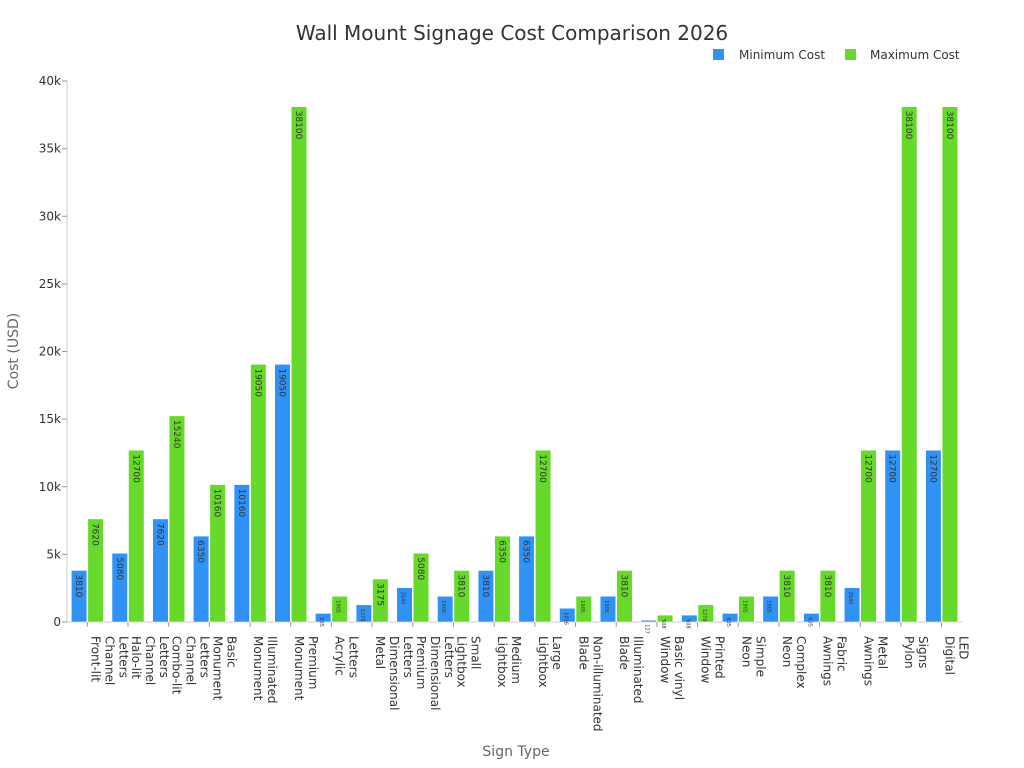 Image resolution: width=1024 pixels, height=768 pixels. What do you see at coordinates (200, 551) in the screenshot?
I see `data-label: 6350` at bounding box center [200, 551].